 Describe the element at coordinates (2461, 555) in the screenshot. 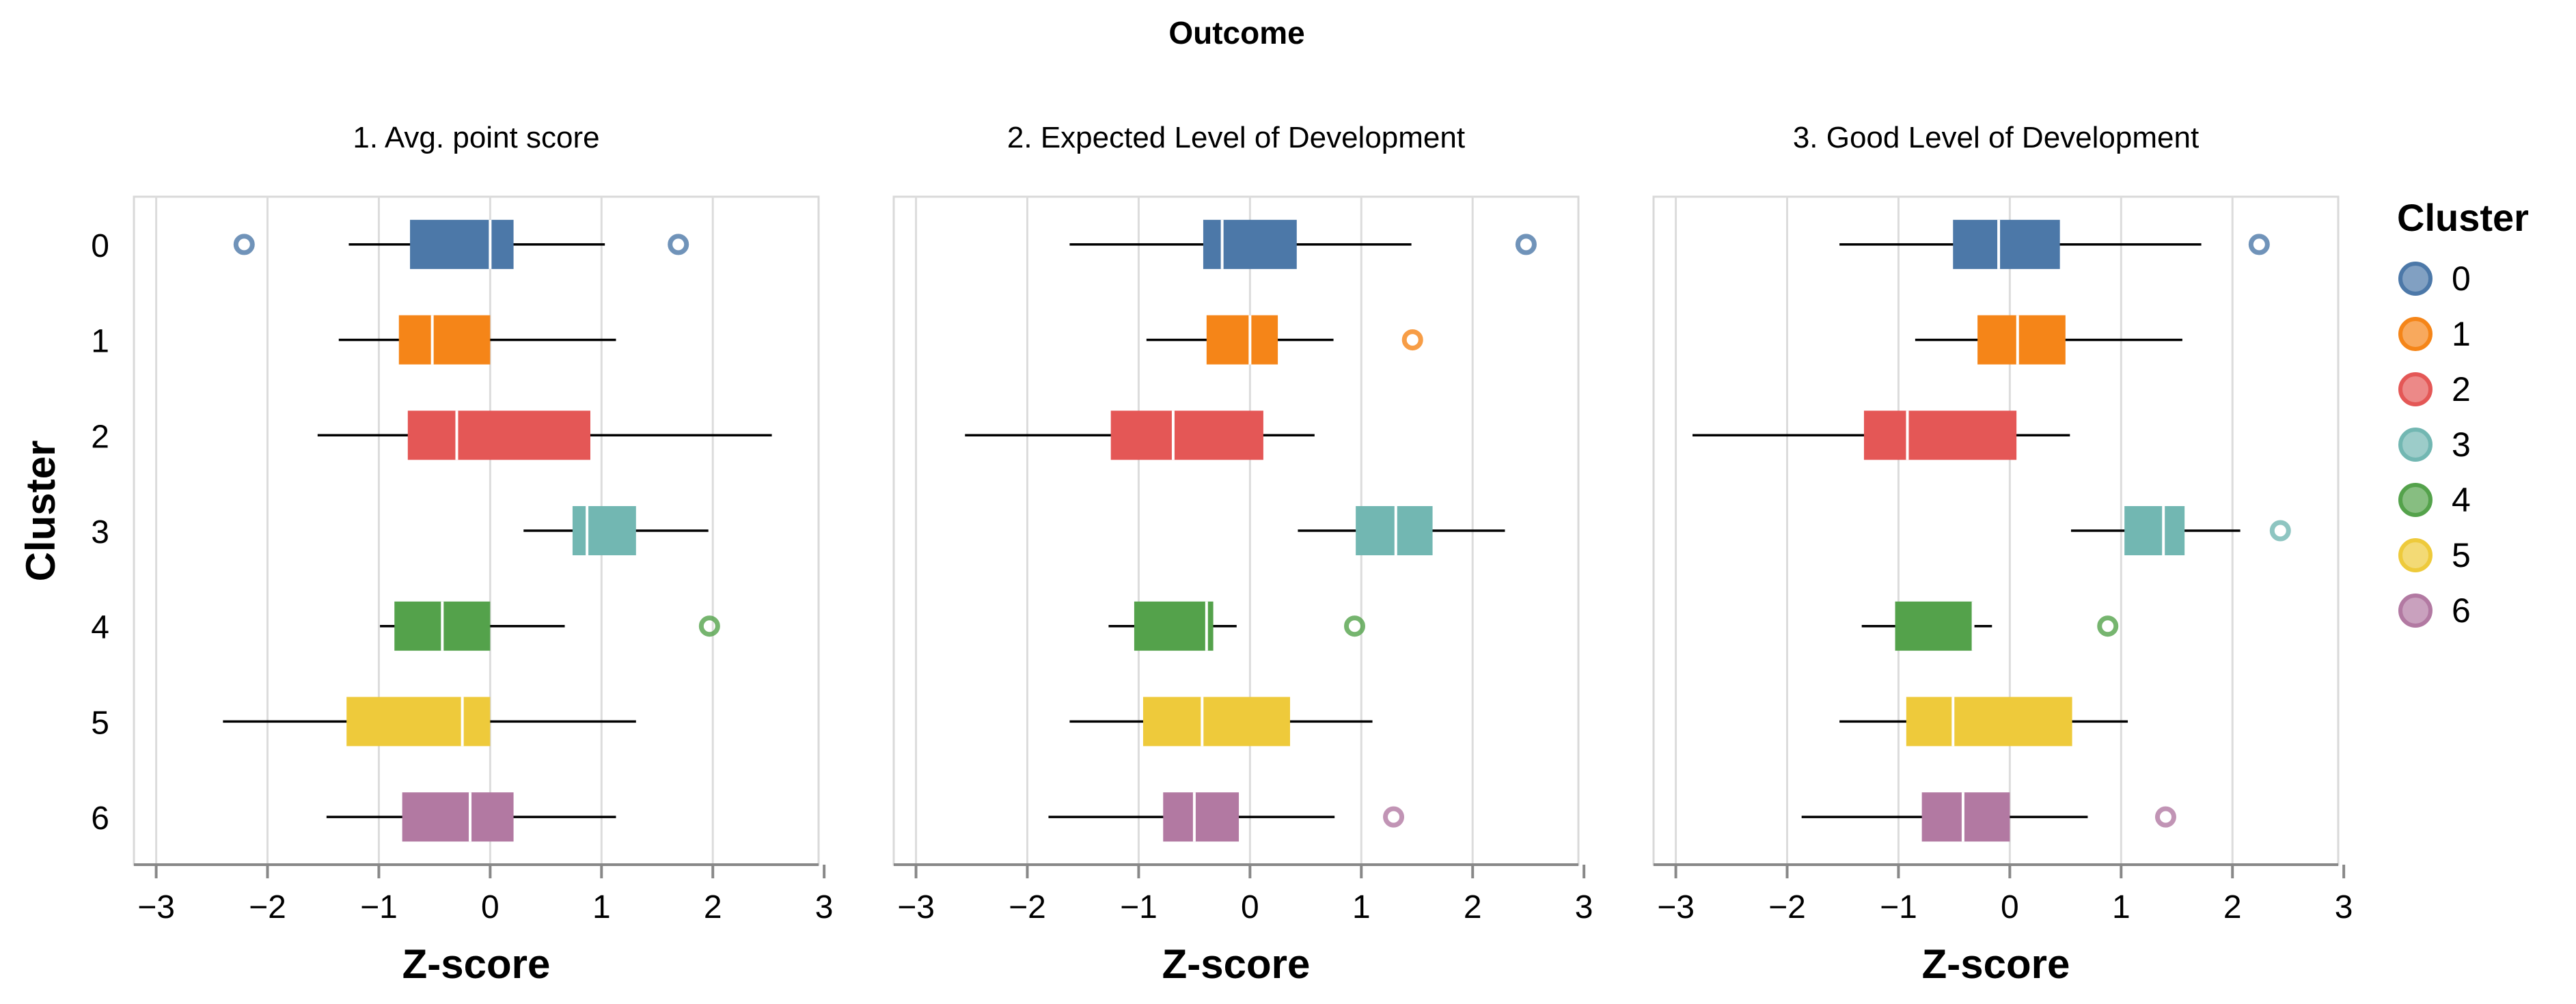

I see `legend-label: 5` at that location.